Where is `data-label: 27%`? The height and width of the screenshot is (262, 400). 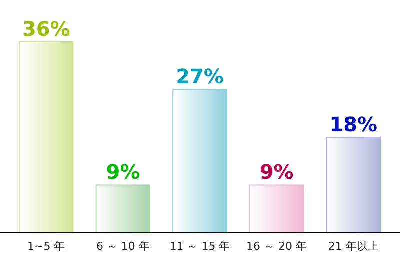
data-label: 27% is located at coordinates (200, 76).